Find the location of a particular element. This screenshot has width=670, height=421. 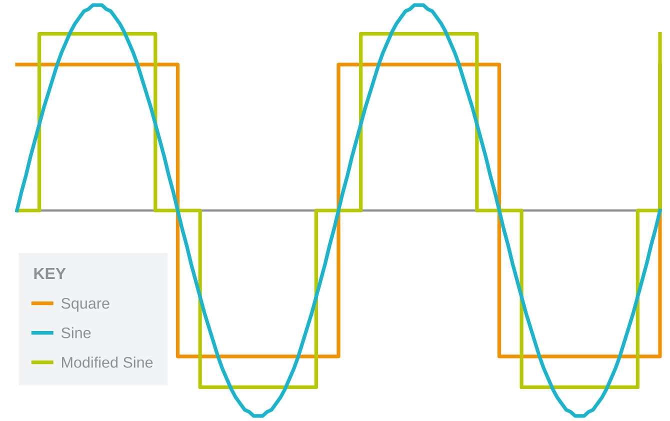

legend-title: KEY is located at coordinates (50, 273).